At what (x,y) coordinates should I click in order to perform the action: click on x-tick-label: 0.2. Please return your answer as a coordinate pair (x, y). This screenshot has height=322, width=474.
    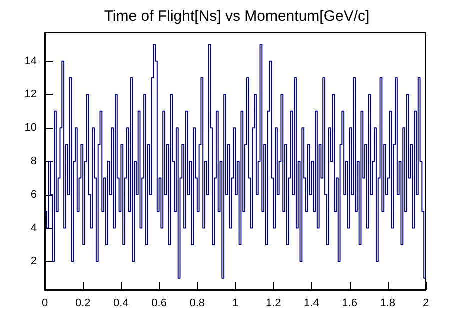
    Looking at the image, I should click on (83, 304).